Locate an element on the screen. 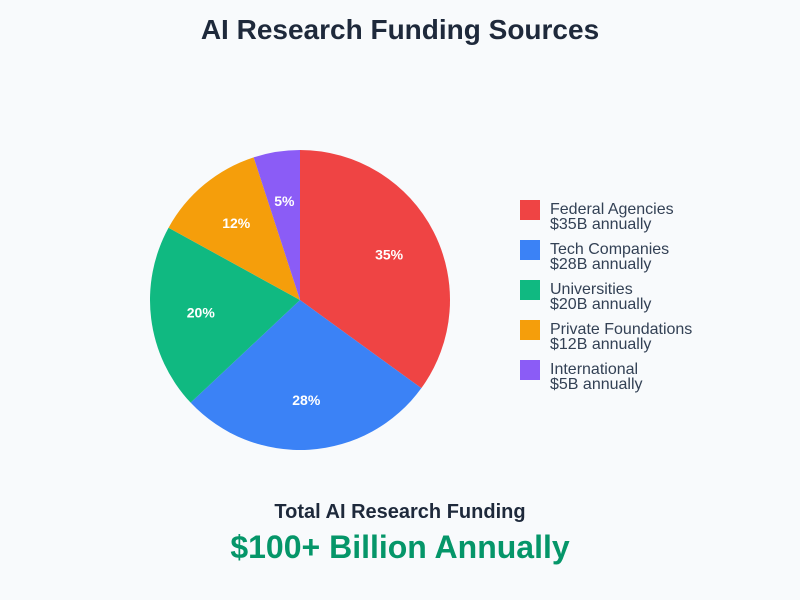 The height and width of the screenshot is (600, 800). total-value: $100+ Billion Annually is located at coordinates (400, 547).